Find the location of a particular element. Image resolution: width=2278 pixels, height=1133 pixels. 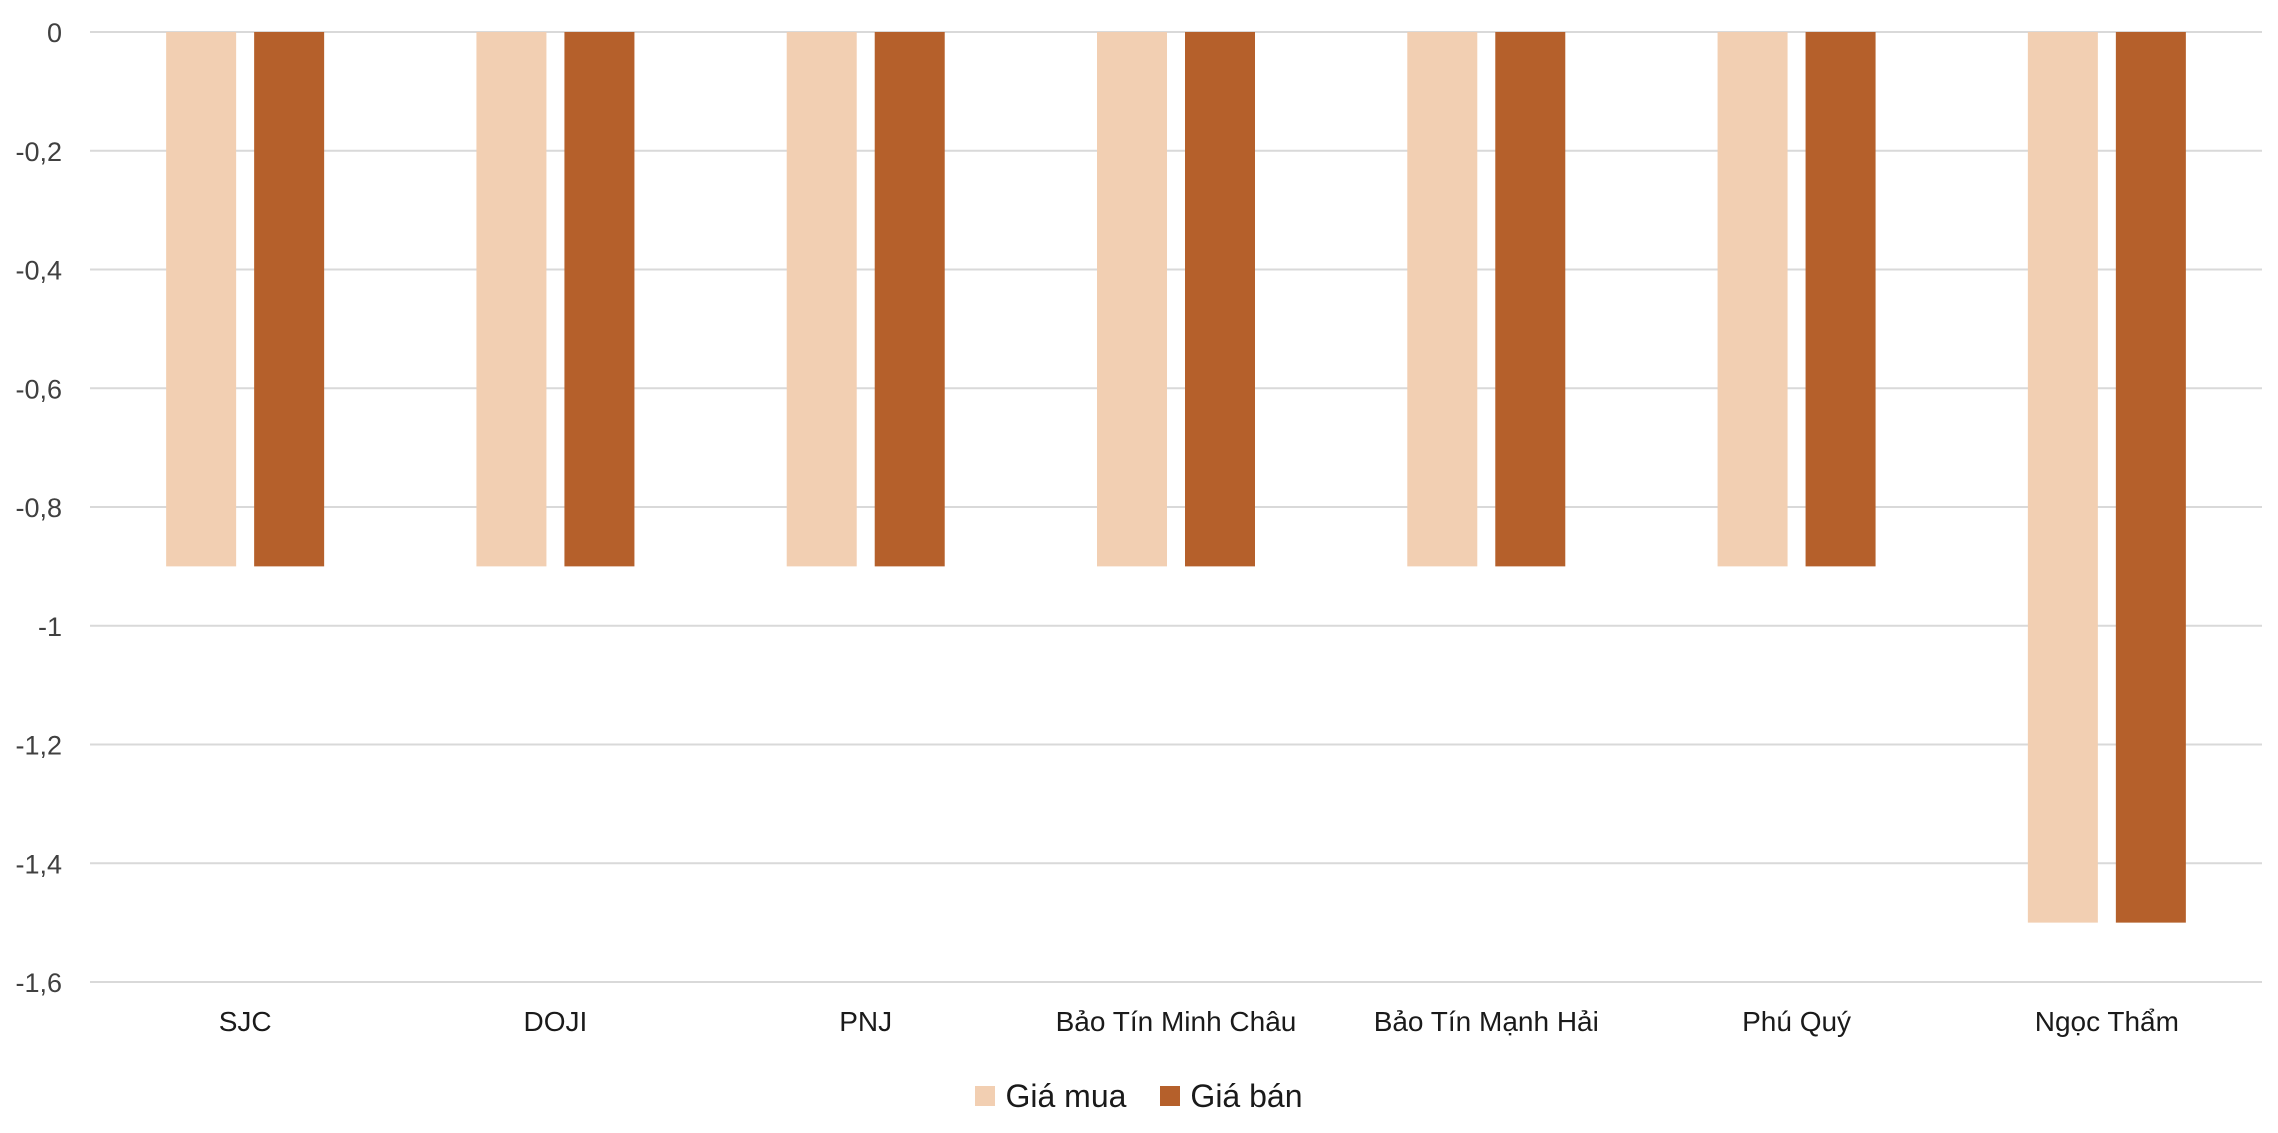

legend-item-gia-ban: Giá bán is located at coordinates (1231, 1096).